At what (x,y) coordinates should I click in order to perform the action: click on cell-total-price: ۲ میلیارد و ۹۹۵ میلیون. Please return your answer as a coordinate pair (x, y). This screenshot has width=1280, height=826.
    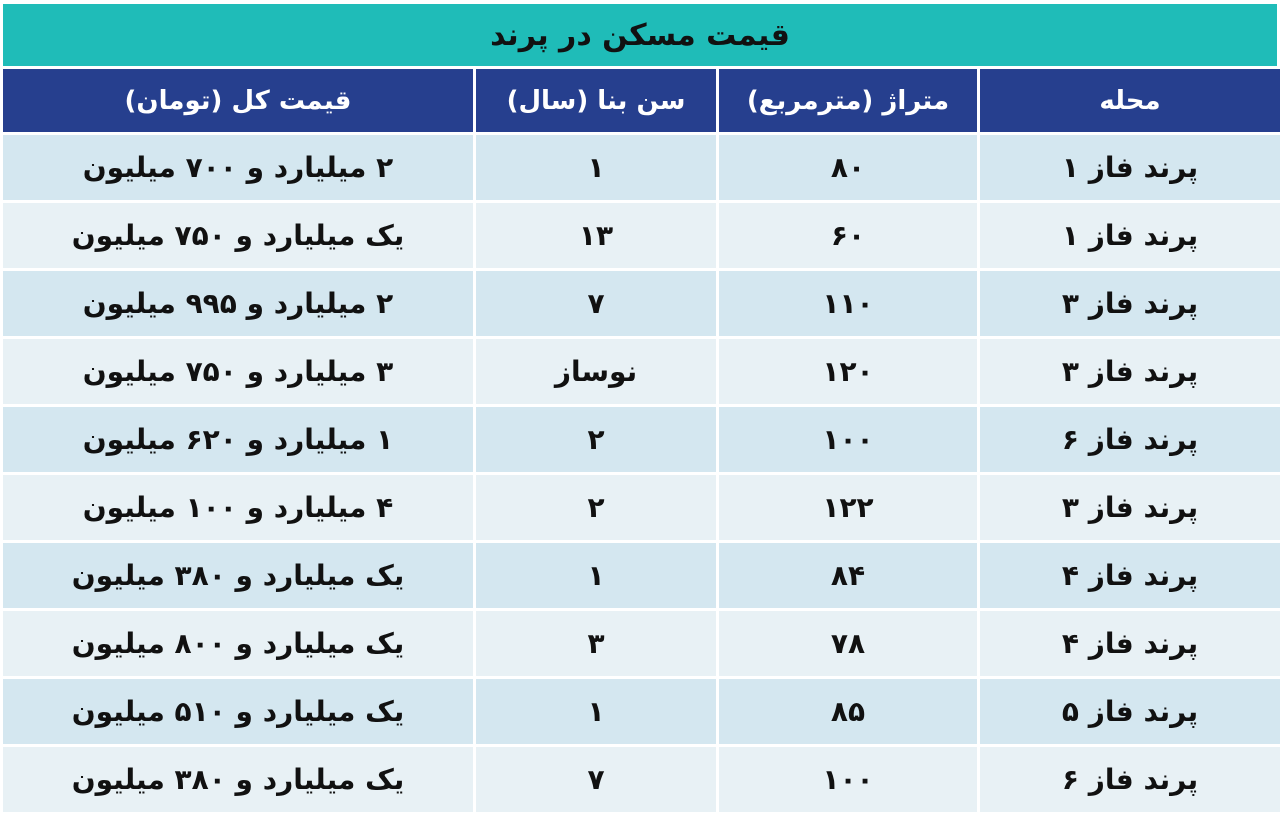
    Looking at the image, I should click on (238, 303).